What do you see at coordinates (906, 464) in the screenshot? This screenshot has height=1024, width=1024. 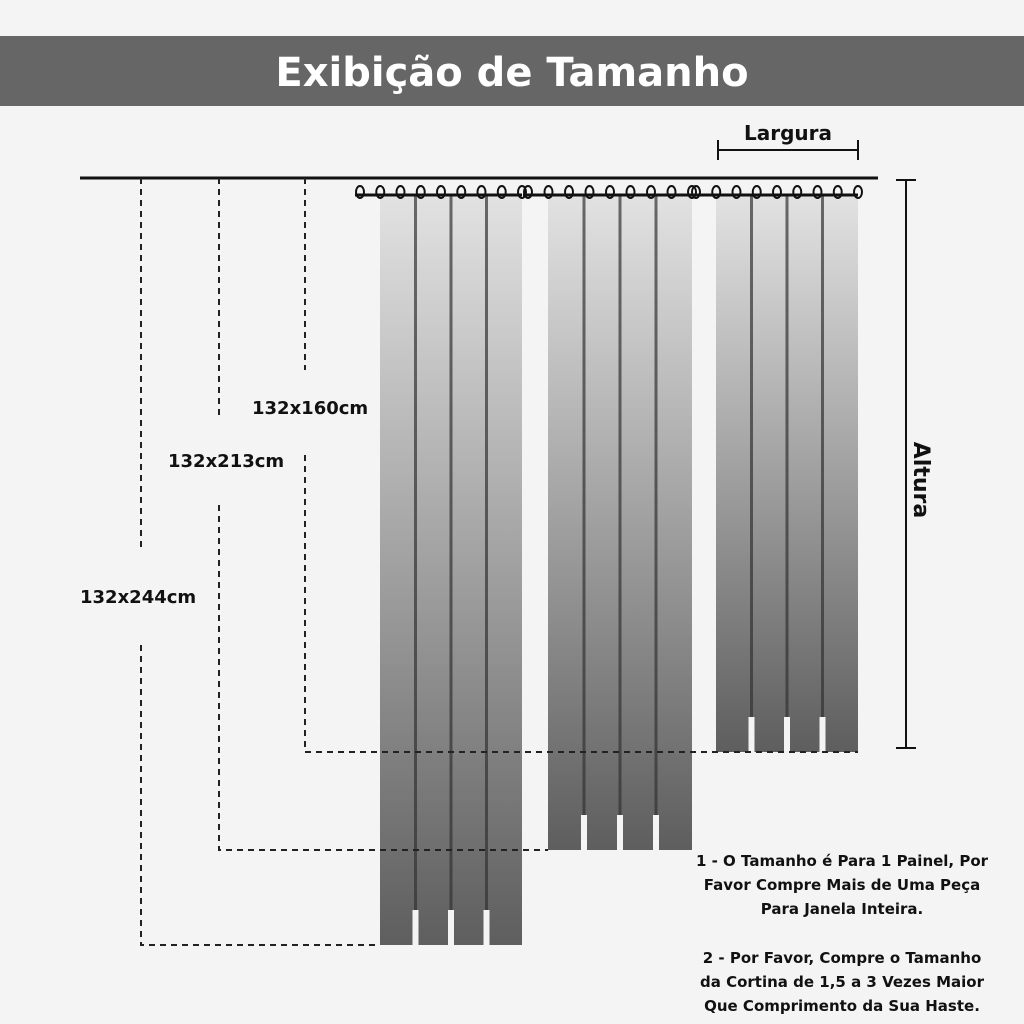 I see `height-bracket` at bounding box center [906, 464].